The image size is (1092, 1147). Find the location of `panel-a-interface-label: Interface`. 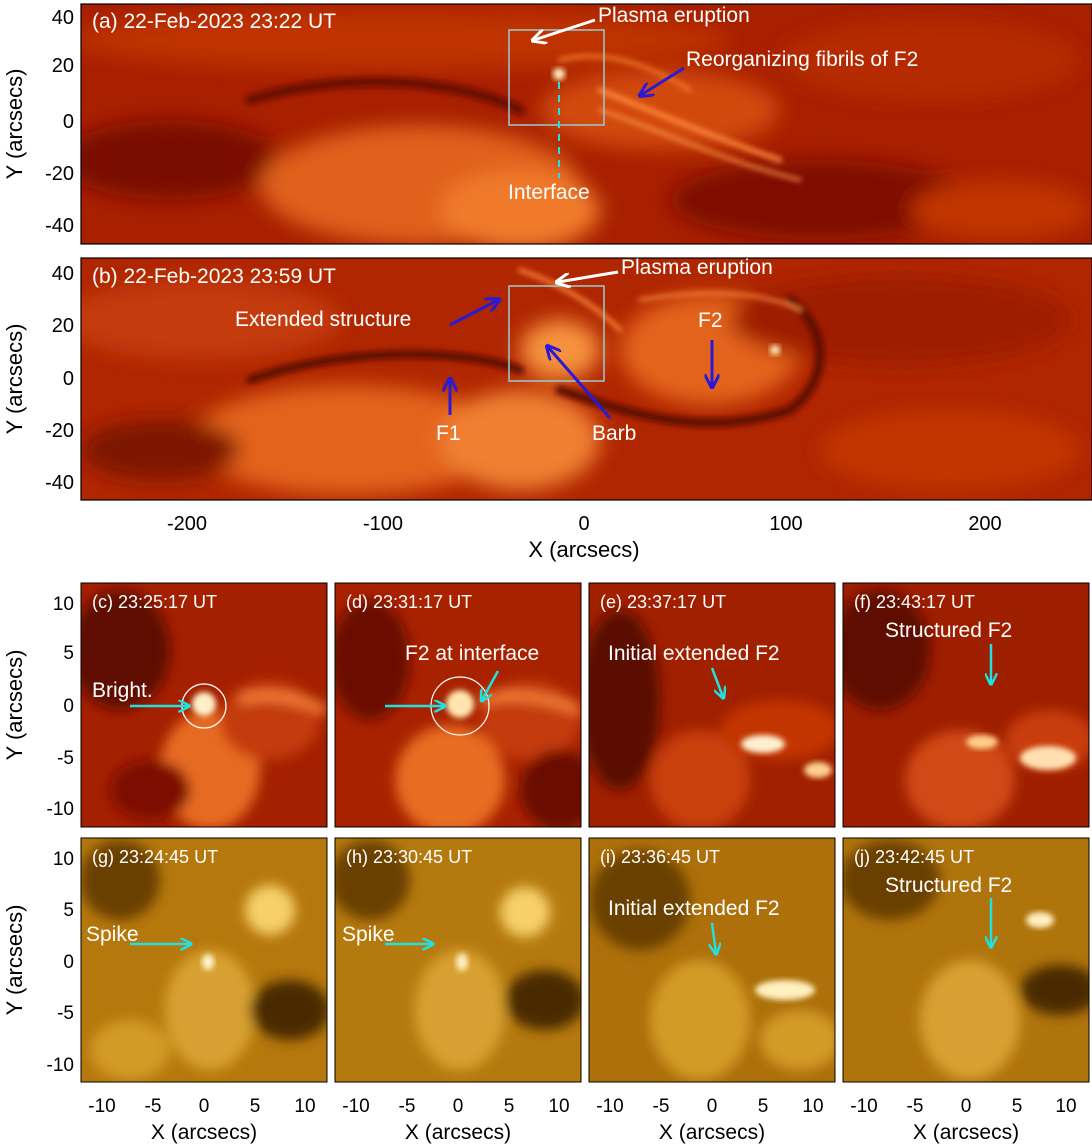

panel-a-interface-label: Interface is located at coordinates (549, 192).